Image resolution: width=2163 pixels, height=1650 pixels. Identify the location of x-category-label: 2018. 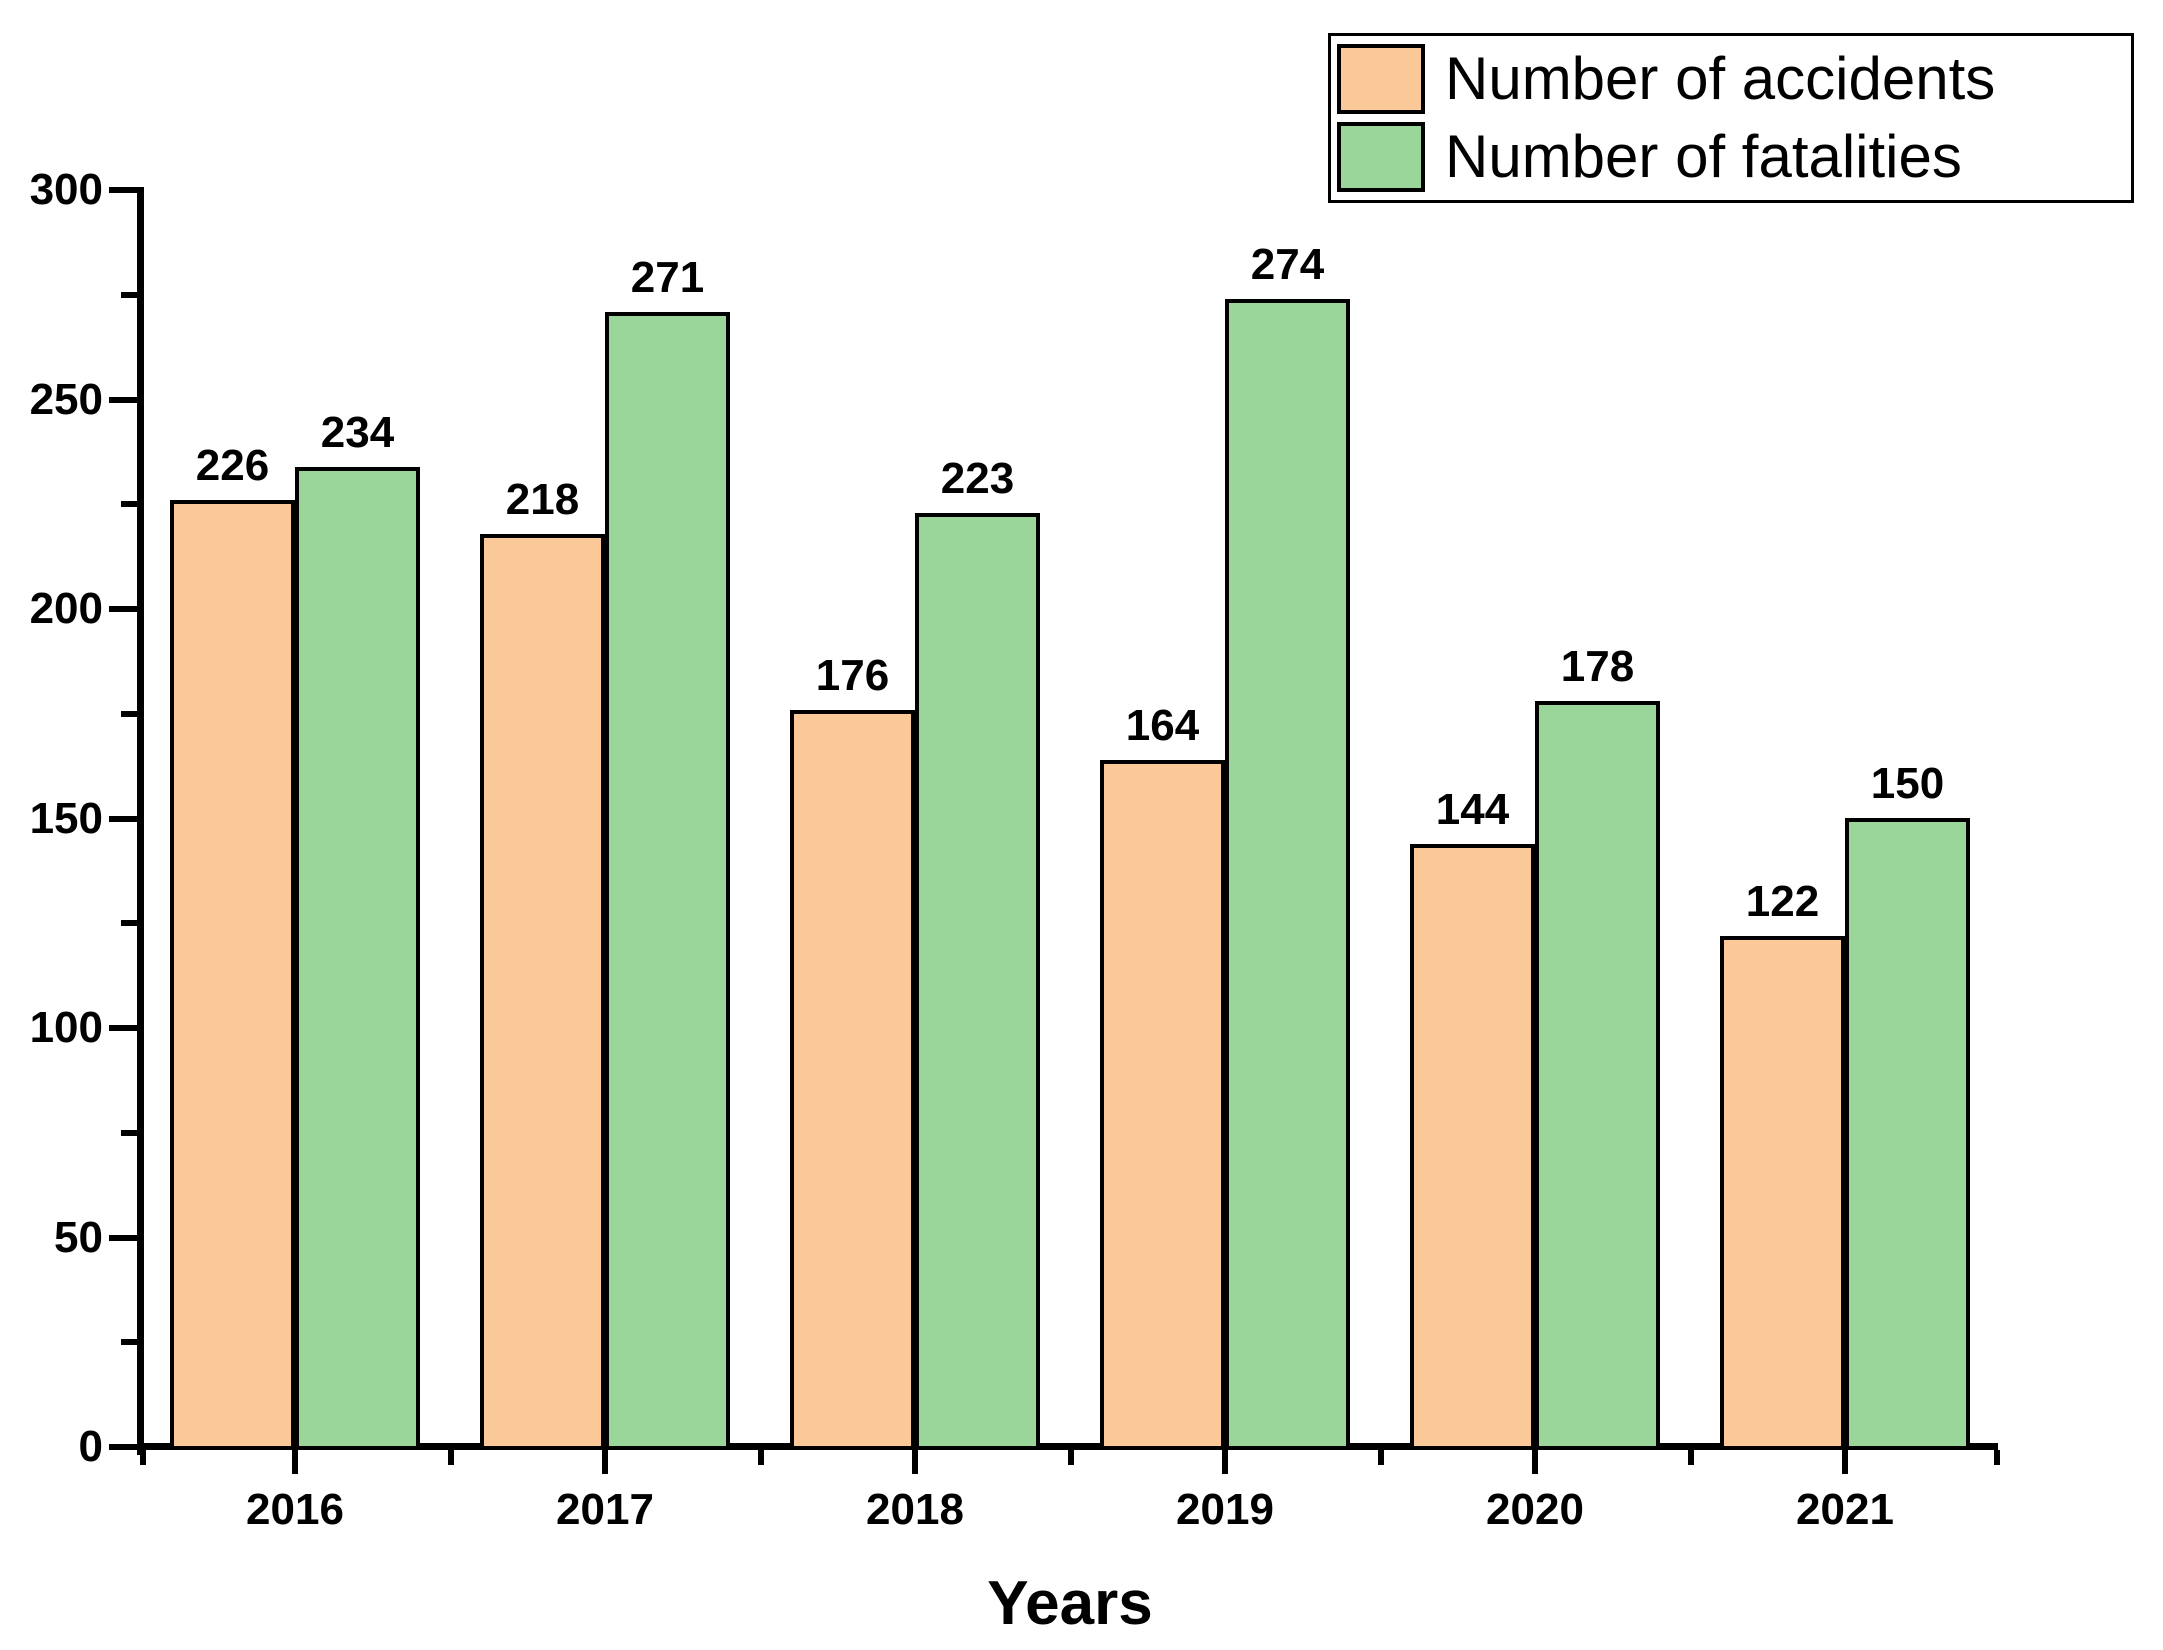
(915, 1509).